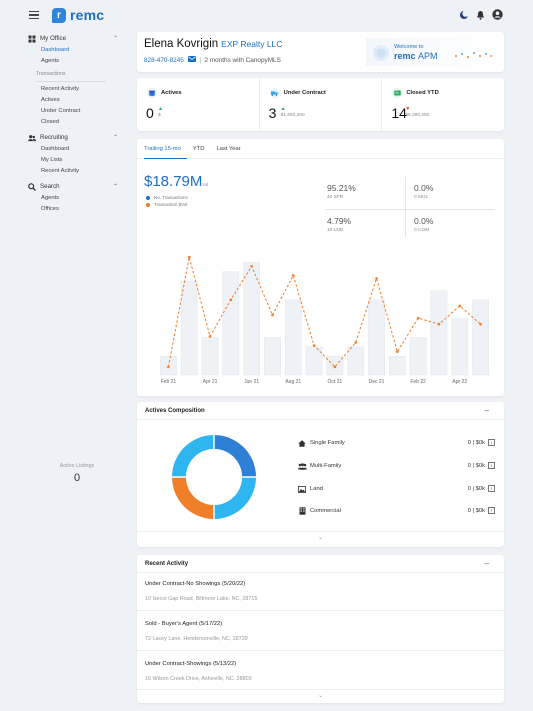  I want to click on agent-company: EXP Realty LLC, so click(252, 44).